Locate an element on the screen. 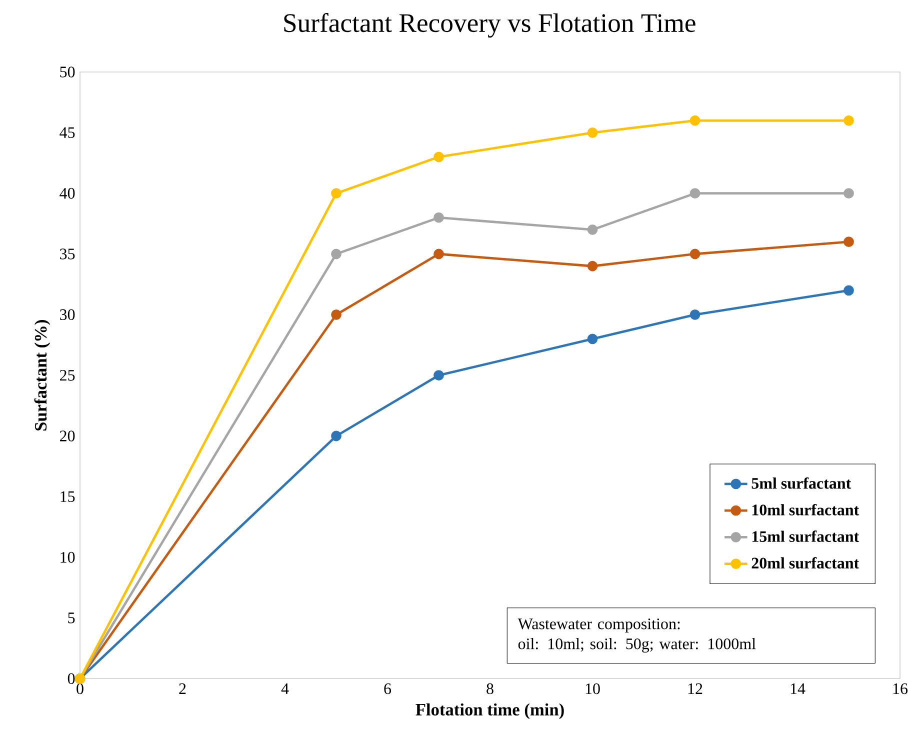 The width and height of the screenshot is (920, 748). annotation: Wastewater composition: is located at coordinates (599, 625).